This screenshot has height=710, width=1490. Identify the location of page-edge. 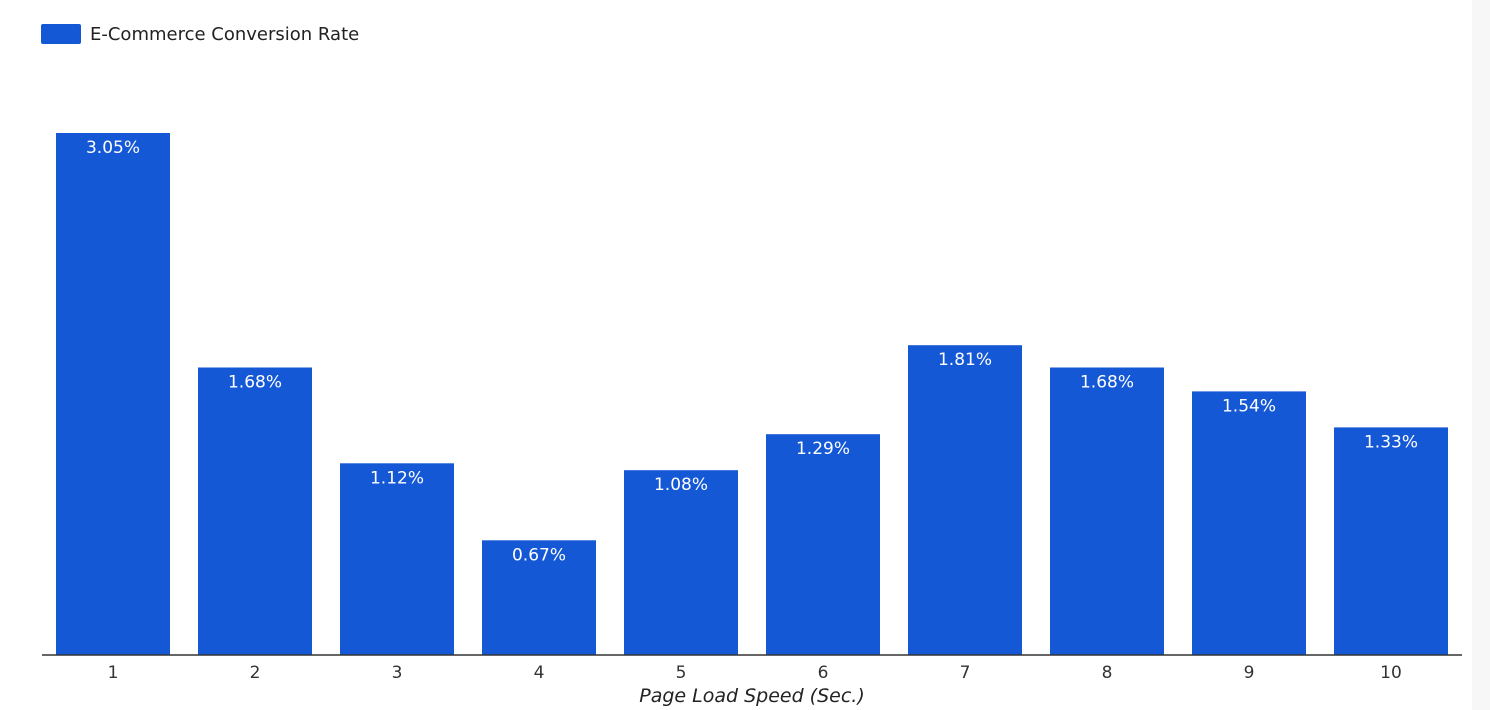
(1481, 355).